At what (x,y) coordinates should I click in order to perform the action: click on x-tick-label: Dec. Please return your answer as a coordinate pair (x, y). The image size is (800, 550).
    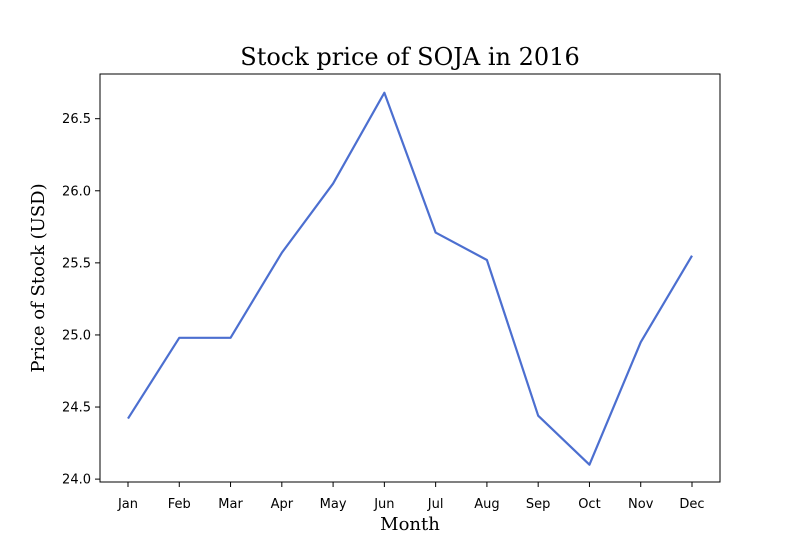
    Looking at the image, I should click on (691, 504).